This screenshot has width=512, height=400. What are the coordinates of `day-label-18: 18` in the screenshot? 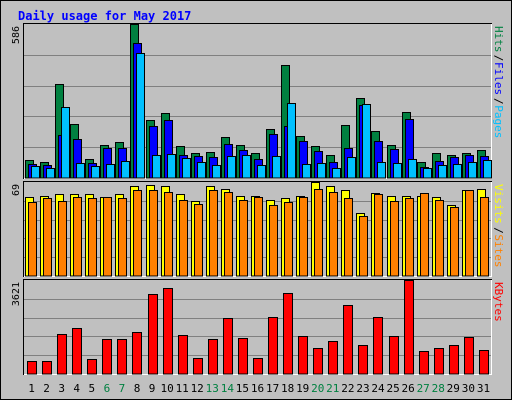 It's located at (287, 388).